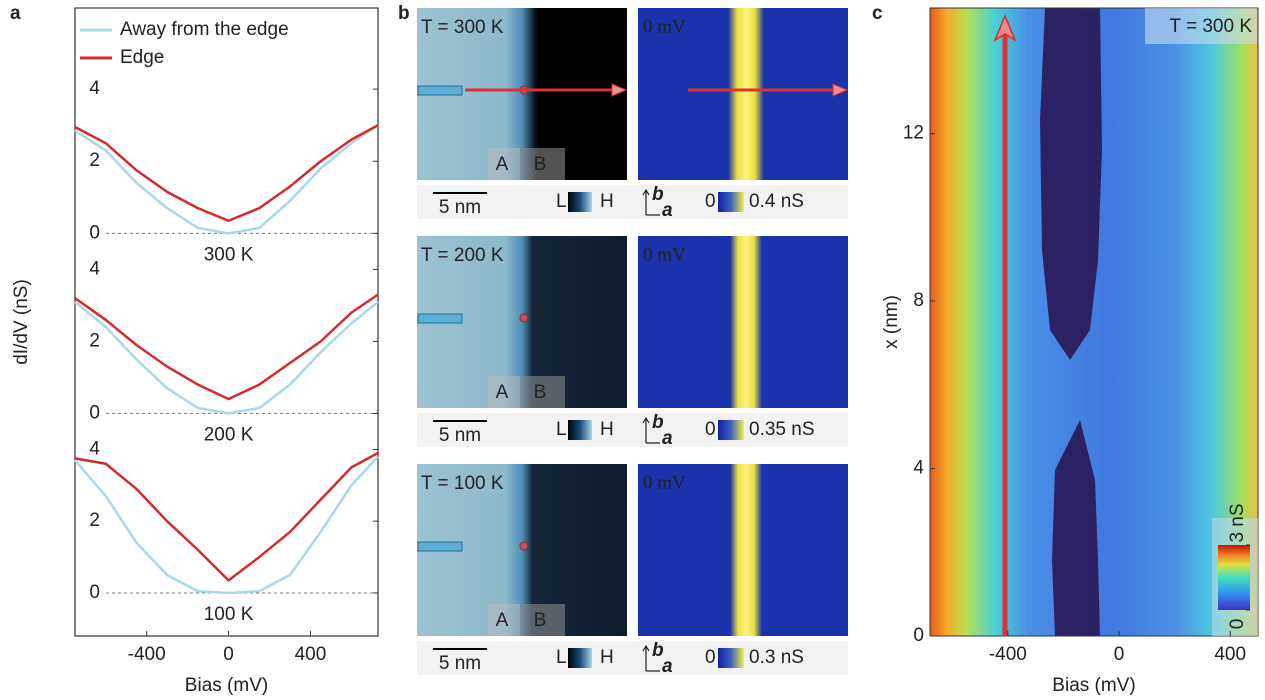 The height and width of the screenshot is (700, 1265). What do you see at coordinates (15, 13) in the screenshot?
I see `panel-label: a` at bounding box center [15, 13].